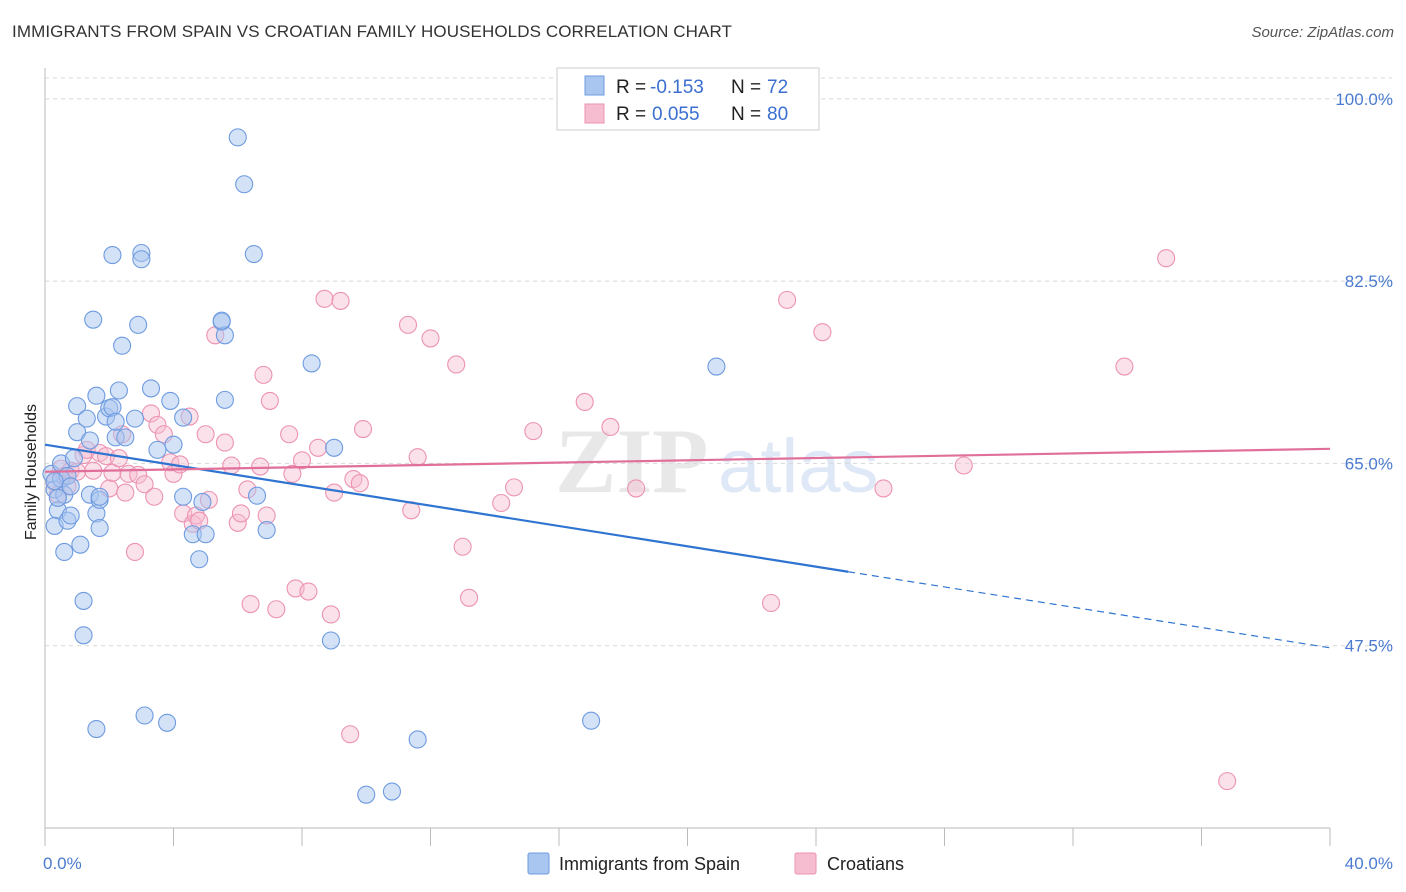 Image resolution: width=1406 pixels, height=892 pixels. Describe the element at coordinates (746, 87) in the screenshot. I see `legend-n-label-spain: N =` at that location.